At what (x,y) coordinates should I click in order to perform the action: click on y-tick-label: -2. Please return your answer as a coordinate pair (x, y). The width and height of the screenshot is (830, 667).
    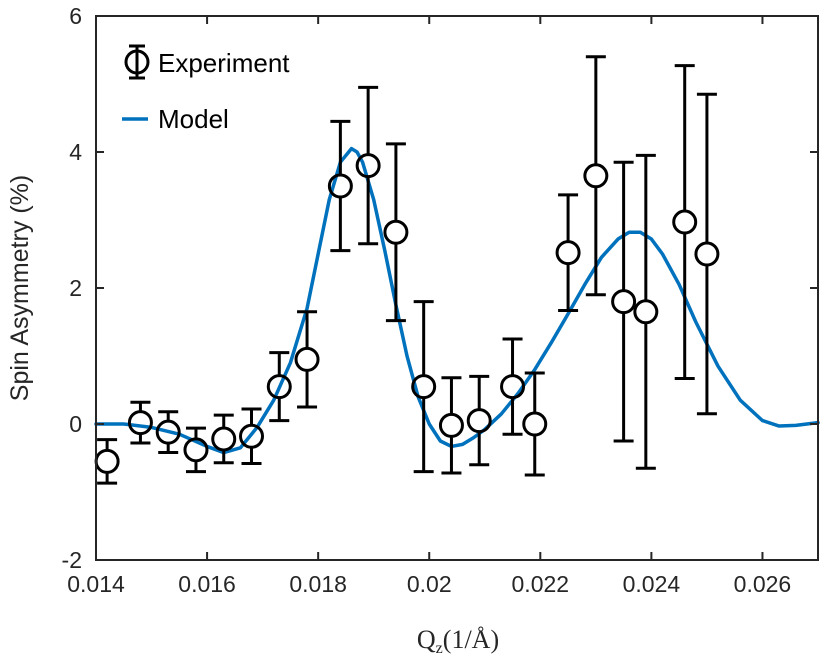
    Looking at the image, I should click on (72, 560).